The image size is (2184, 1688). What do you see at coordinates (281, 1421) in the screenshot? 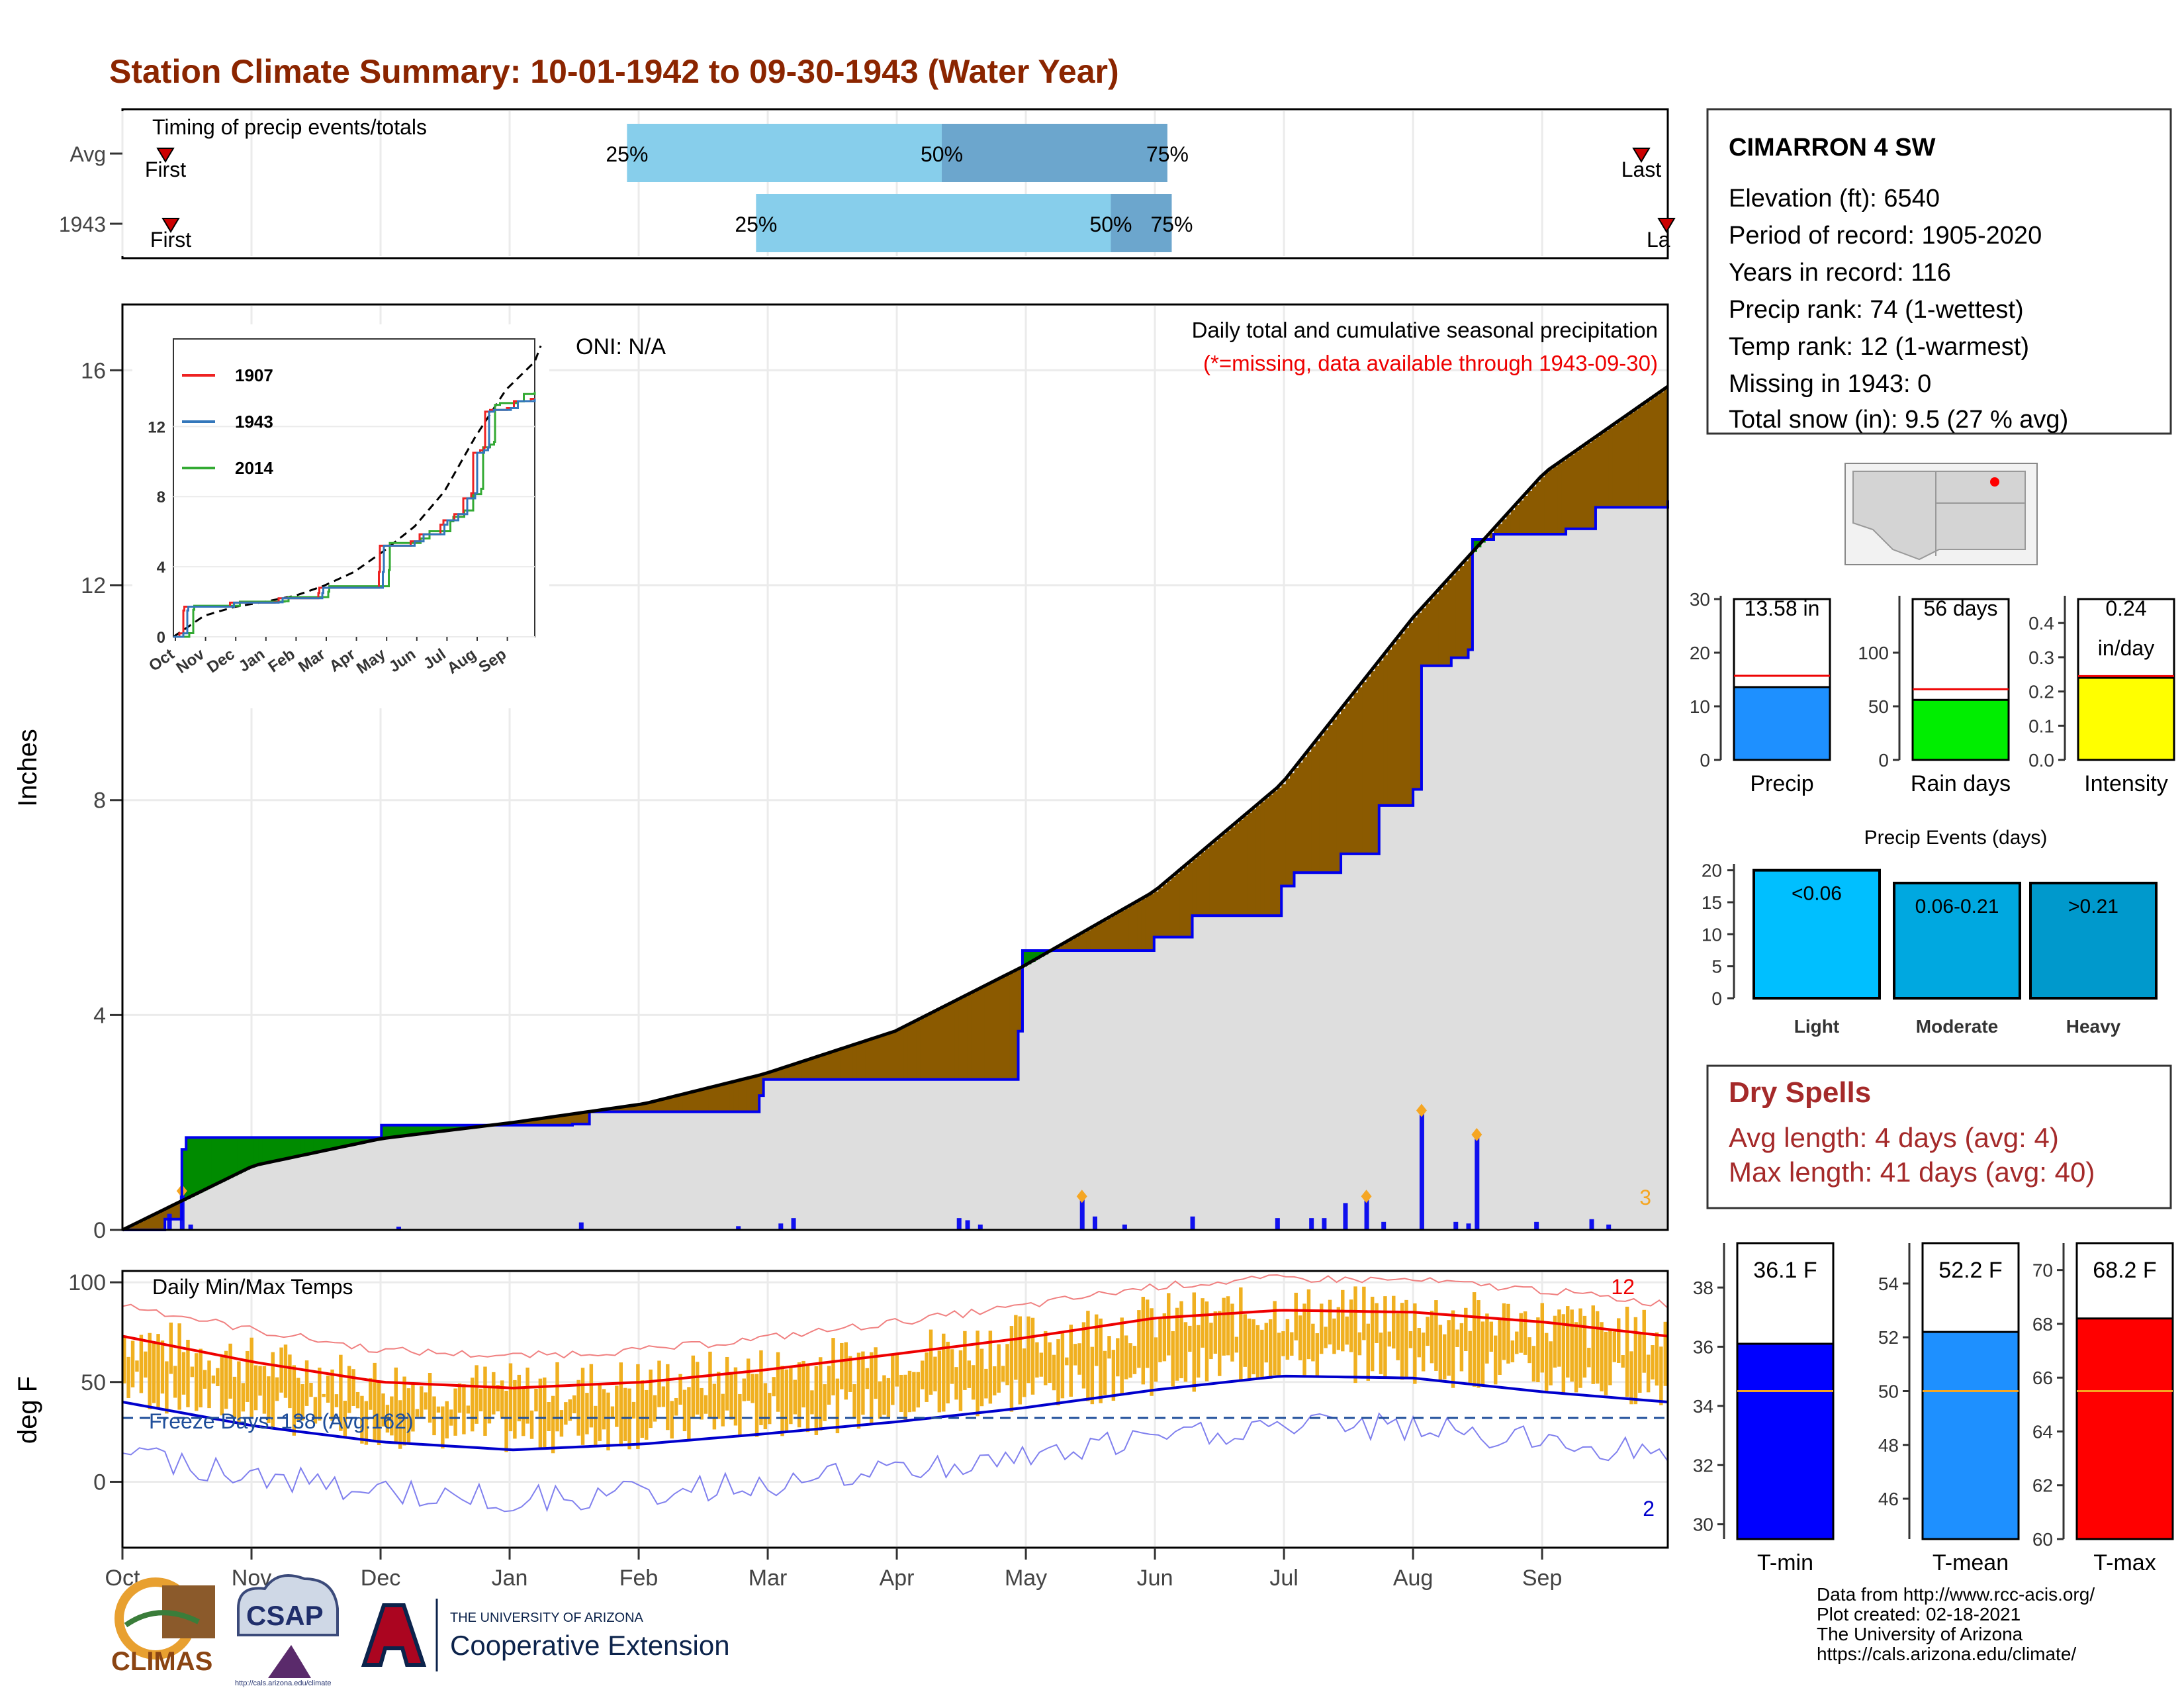
I see `freeze-days-label: Freeze Days: 138 (Avg:162)` at bounding box center [281, 1421].